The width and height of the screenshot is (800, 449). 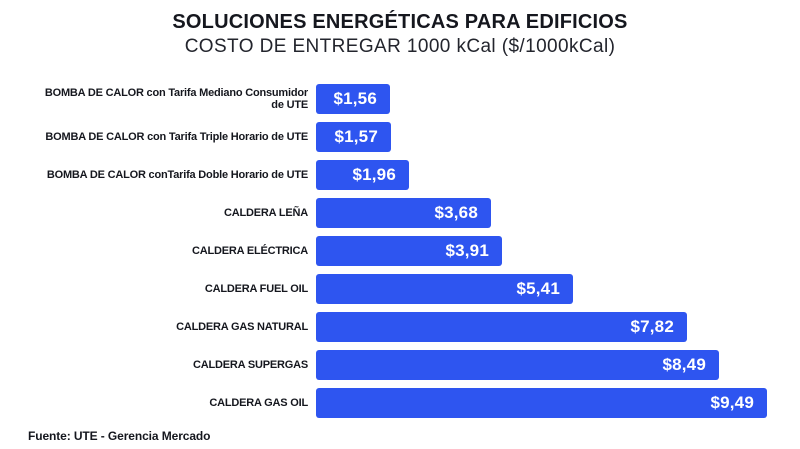 I want to click on value-label: $5,41, so click(x=538, y=288).